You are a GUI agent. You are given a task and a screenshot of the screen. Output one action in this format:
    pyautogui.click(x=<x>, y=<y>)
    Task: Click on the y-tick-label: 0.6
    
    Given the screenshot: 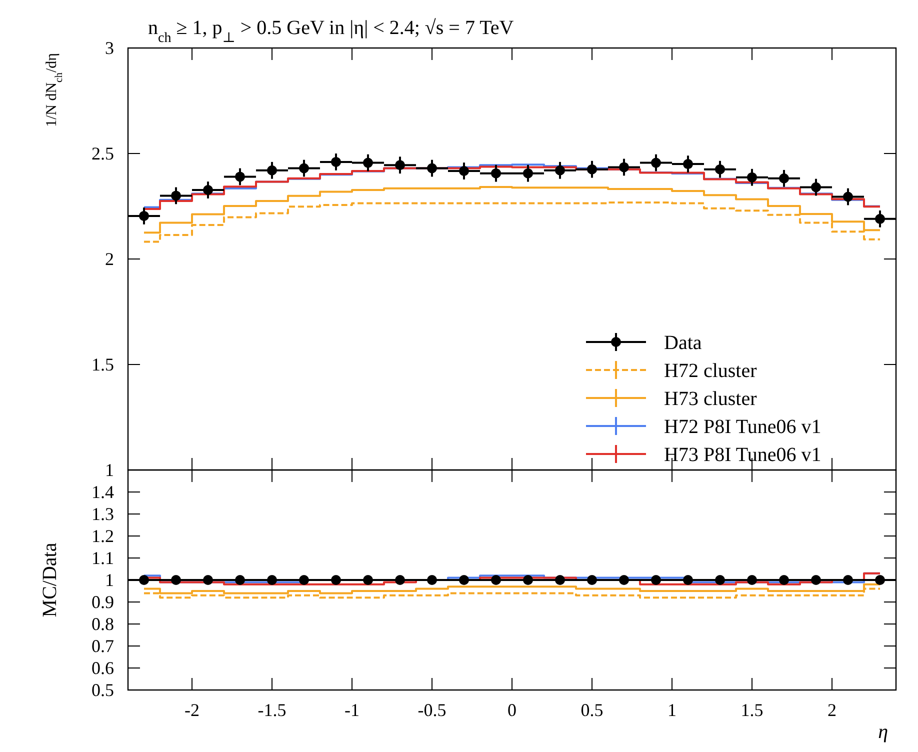 What is the action you would take?
    pyautogui.click(x=103, y=668)
    